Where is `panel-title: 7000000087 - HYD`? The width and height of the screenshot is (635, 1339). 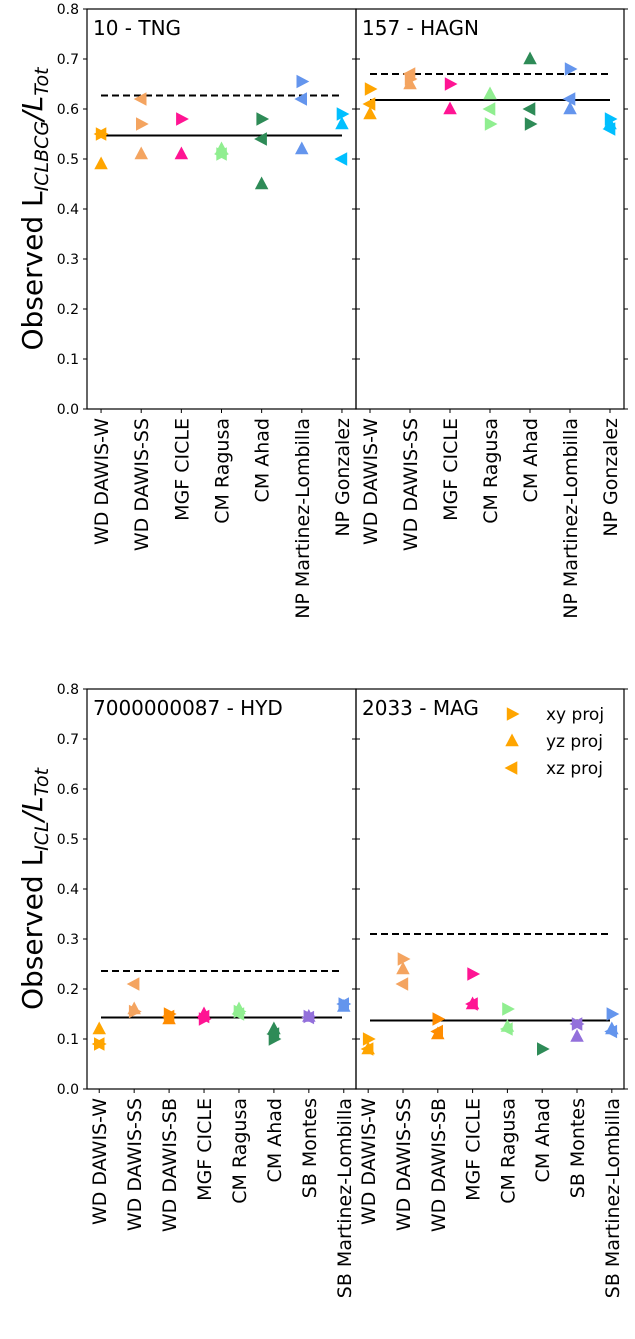 panel-title: 7000000087 - HYD is located at coordinates (188, 708).